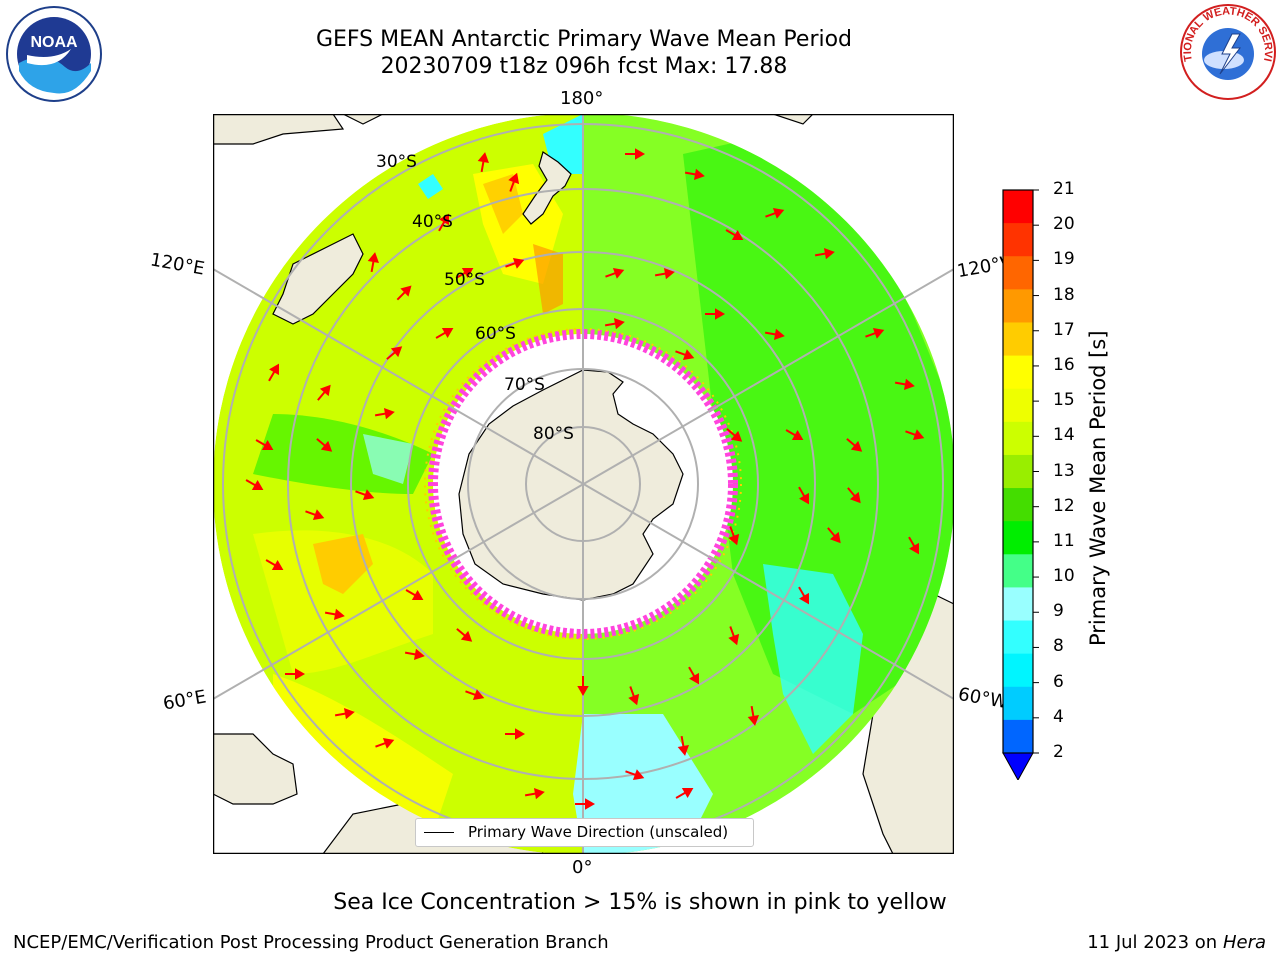 This screenshot has height=960, width=1280. Describe the element at coordinates (1244, 942) in the screenshot. I see `footer-host: Hera` at that location.